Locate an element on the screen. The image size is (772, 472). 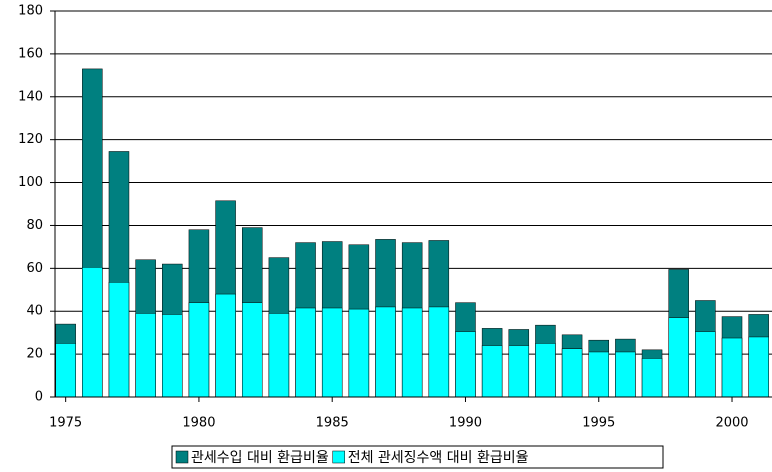
x-tick-label: 2000 is located at coordinates (731, 423).